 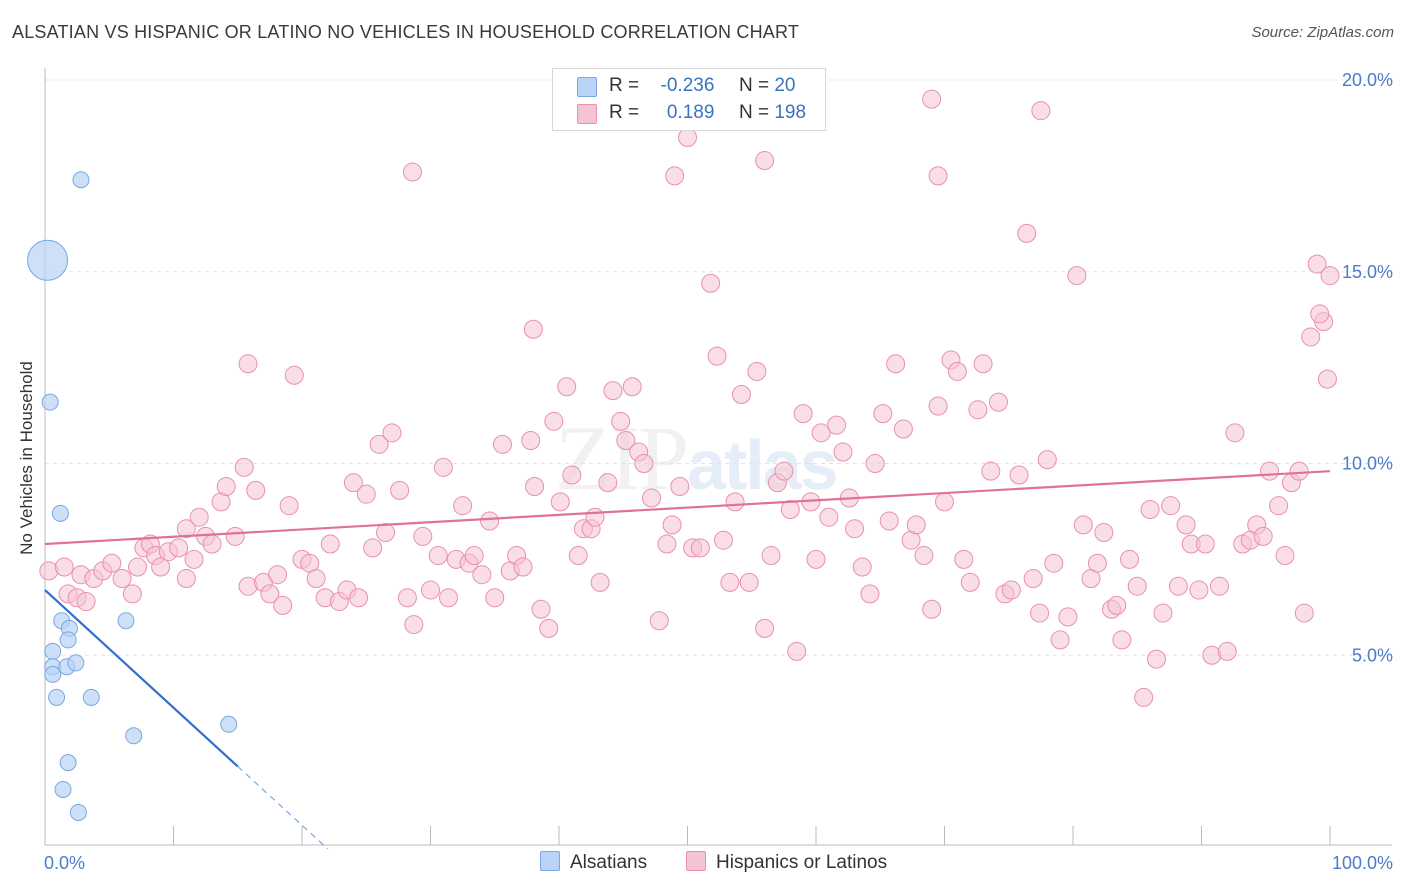 I want to click on legend-swatch-alsatians, so click(x=550, y=861).